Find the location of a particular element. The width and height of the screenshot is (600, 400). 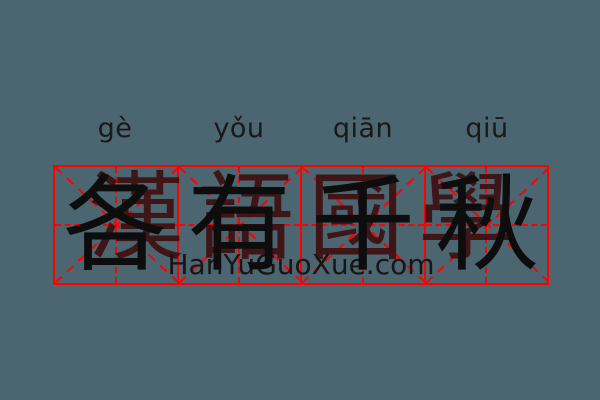

pinyin-label-3: qiān is located at coordinates (363, 128).